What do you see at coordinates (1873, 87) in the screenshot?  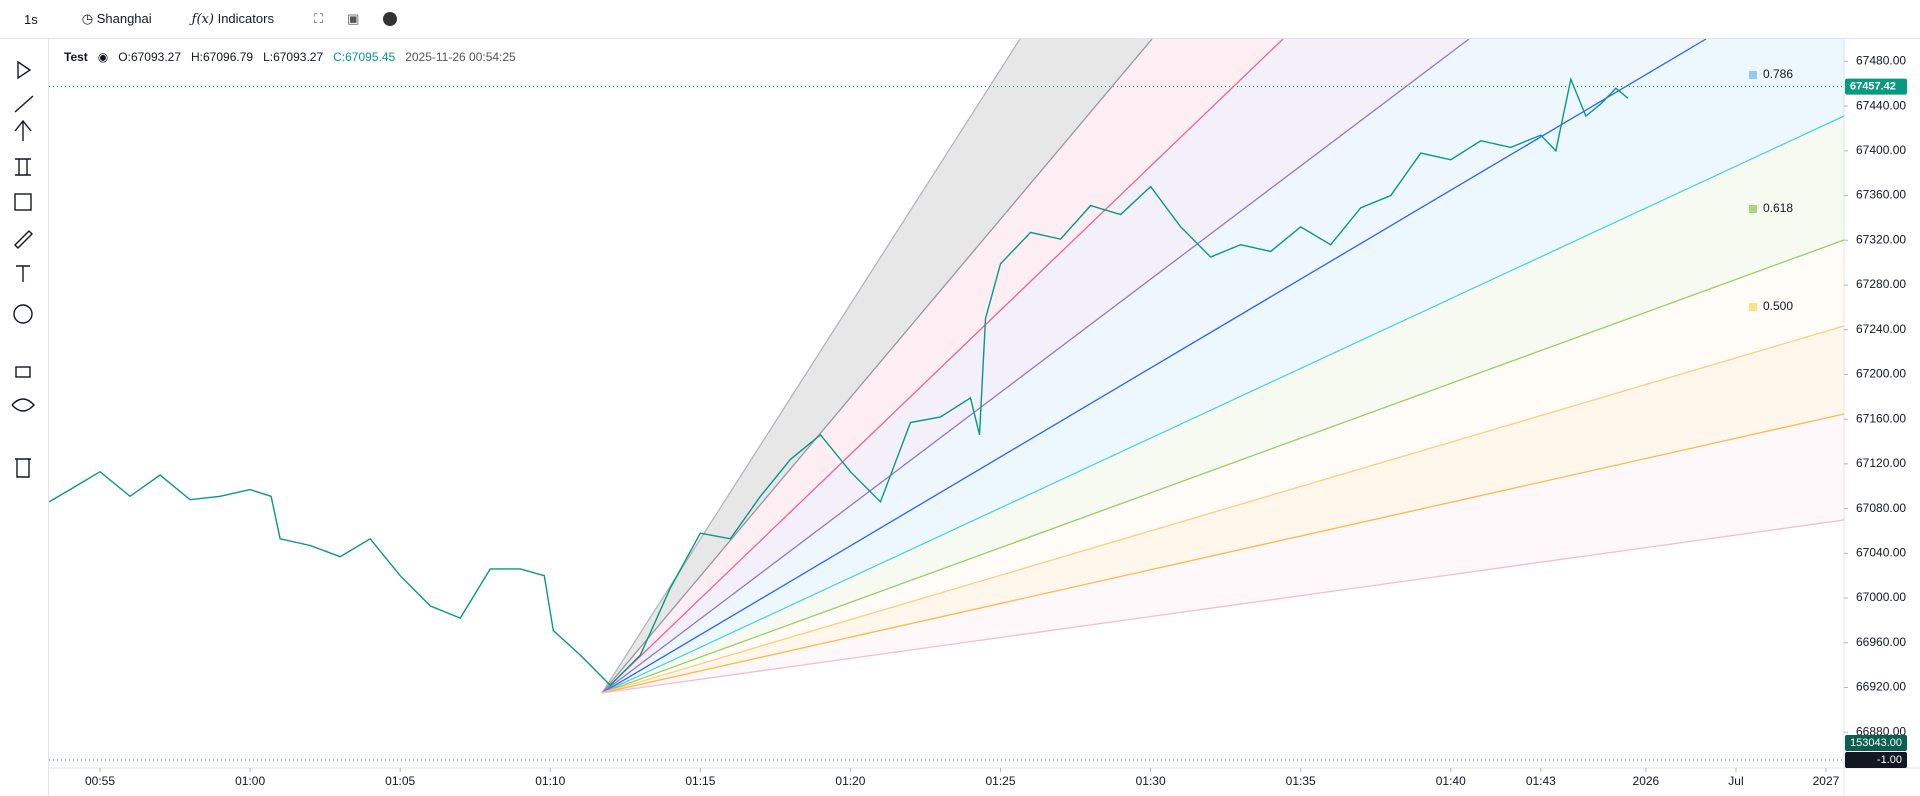 I see `last-price-tag: 67457.42` at bounding box center [1873, 87].